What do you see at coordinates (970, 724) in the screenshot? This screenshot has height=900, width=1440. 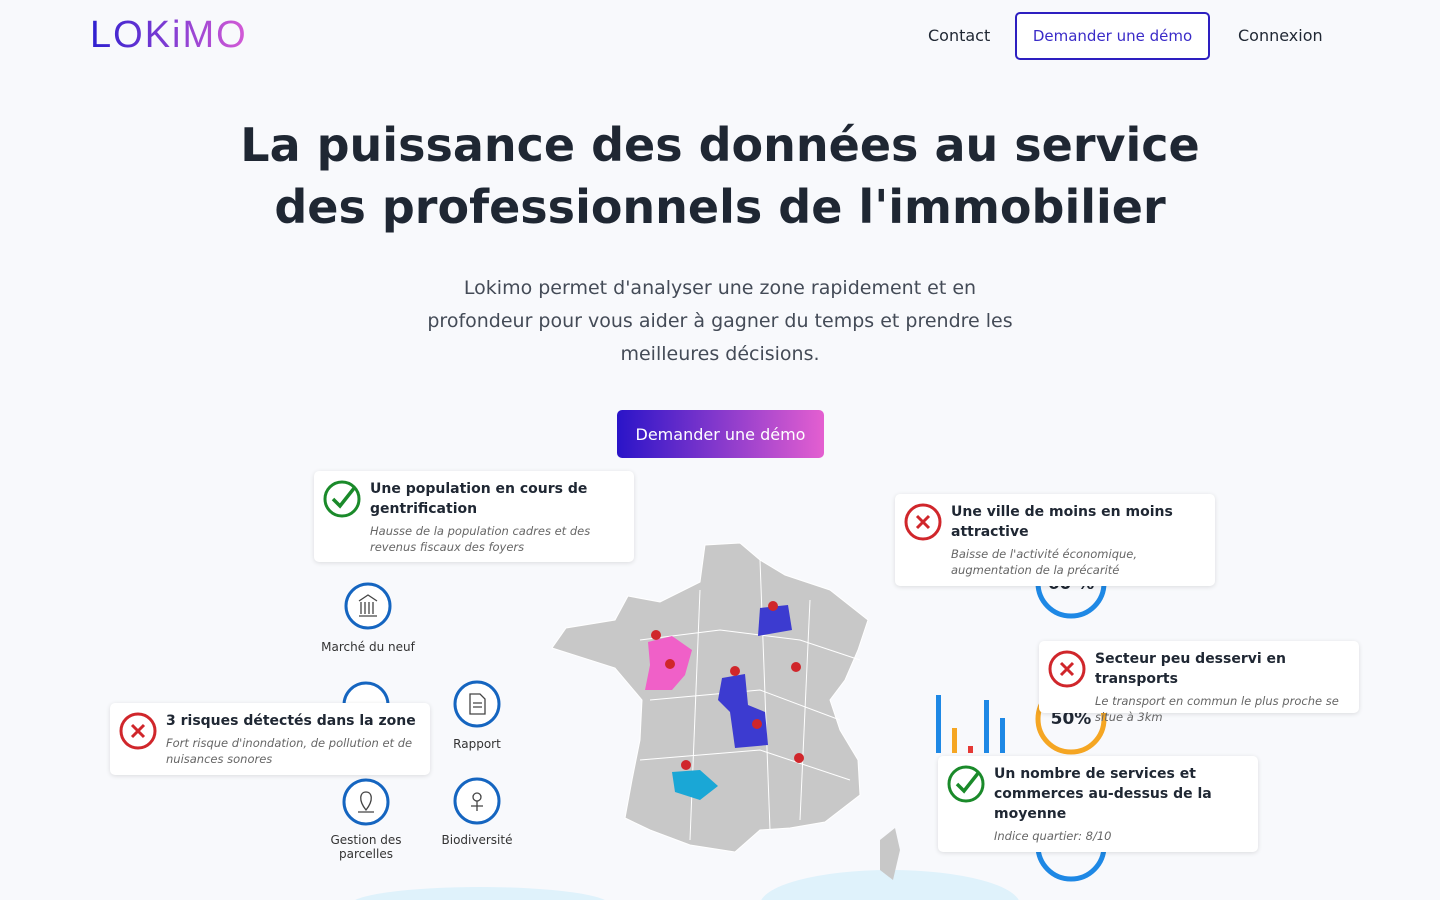 I see `bar-icon` at bounding box center [970, 724].